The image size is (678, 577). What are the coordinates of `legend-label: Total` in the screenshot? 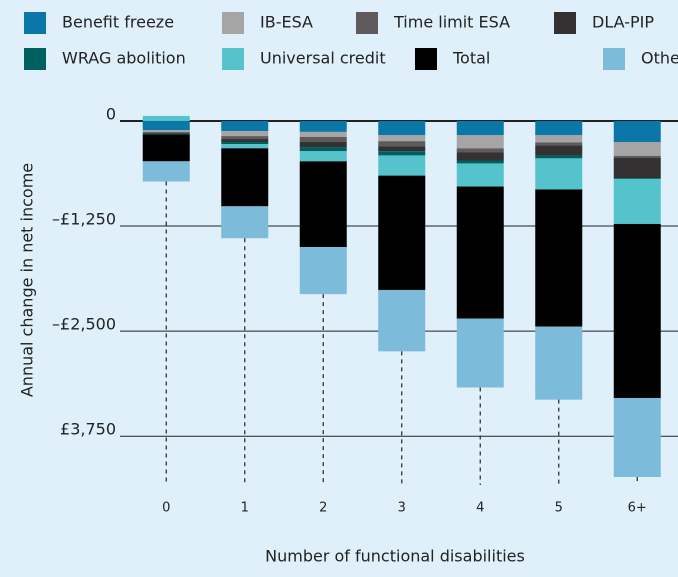 It's located at (471, 58).